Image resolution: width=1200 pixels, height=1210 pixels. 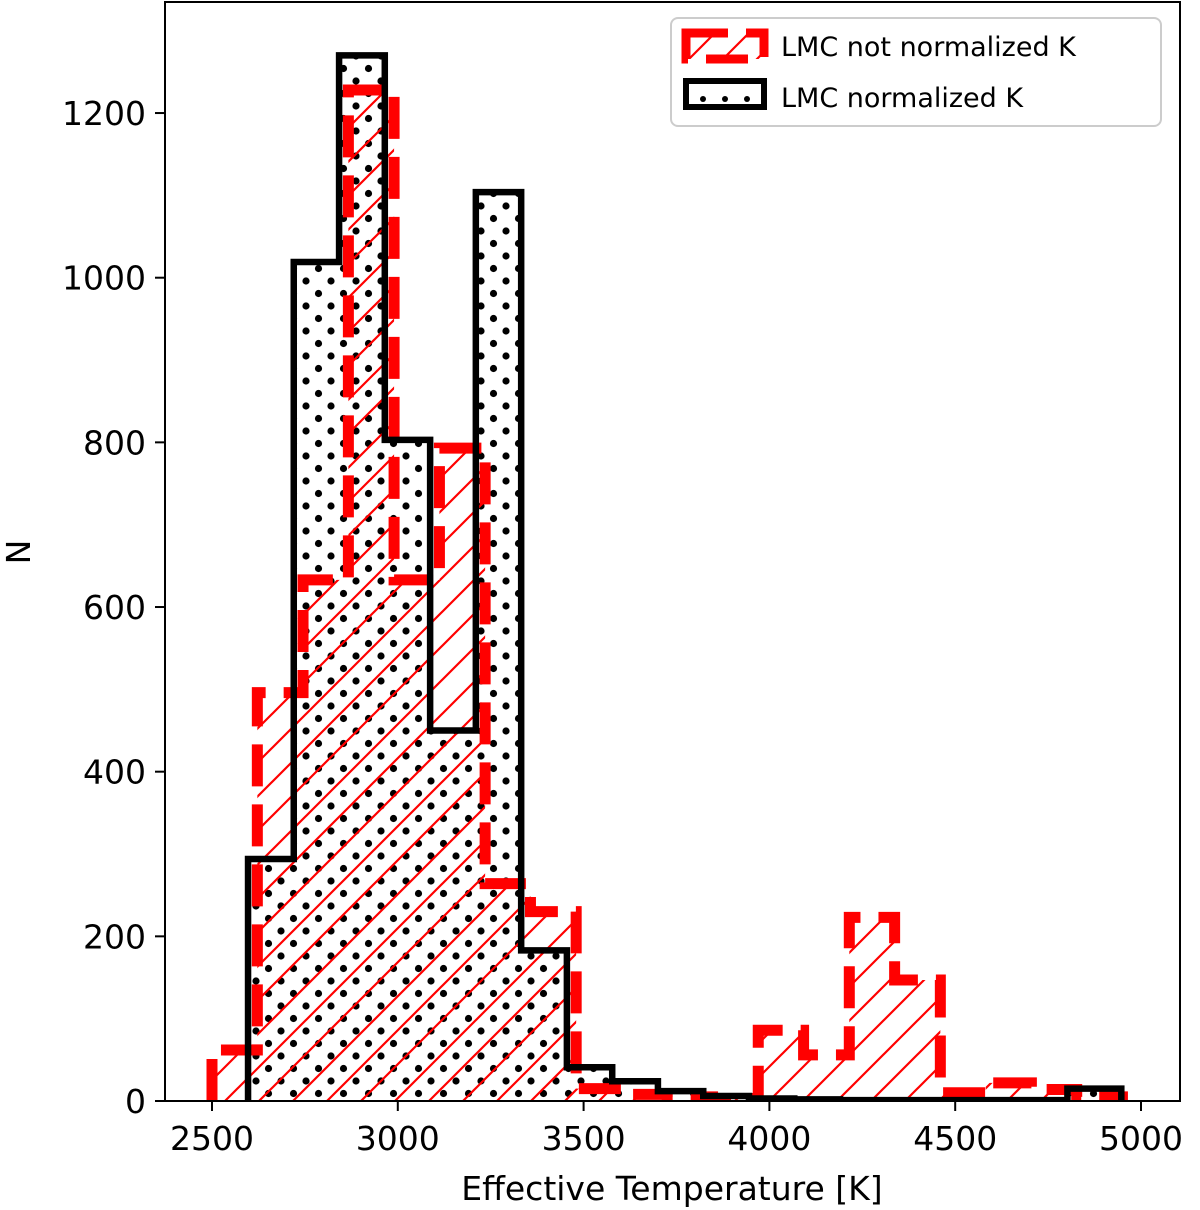 What do you see at coordinates (725, 94) in the screenshot?
I see `legend-swatch-black-dots` at bounding box center [725, 94].